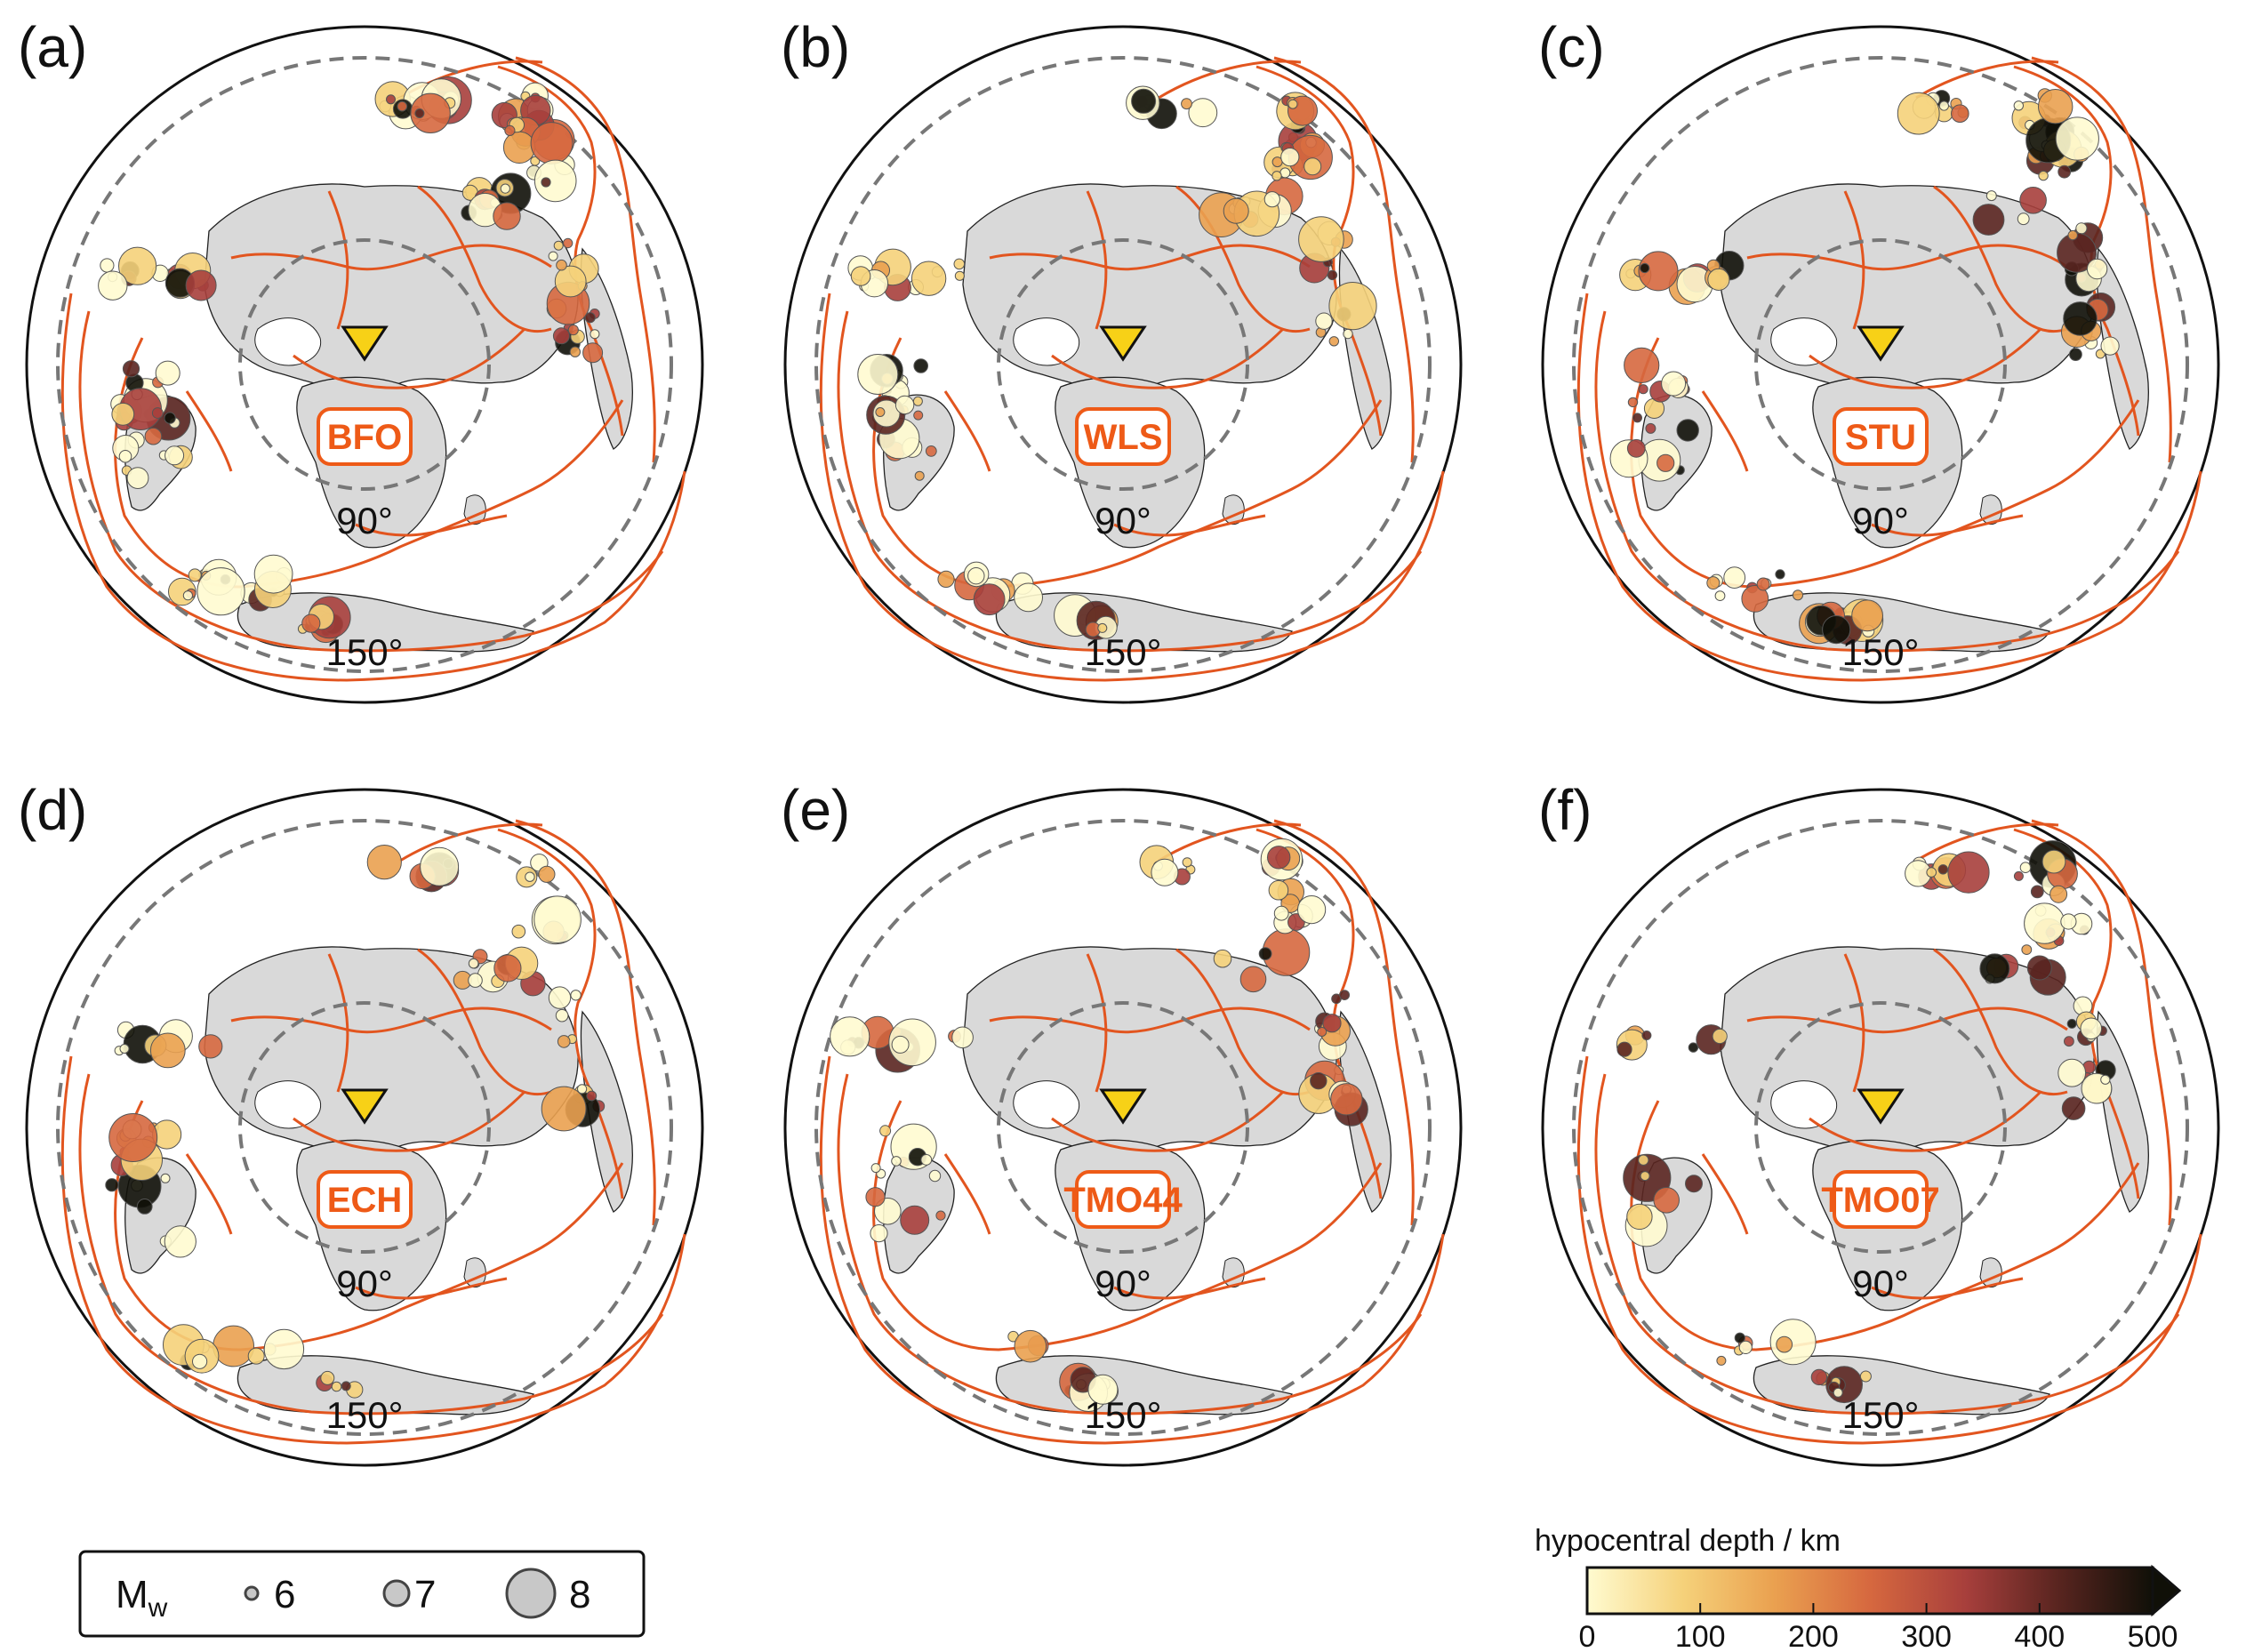 The image size is (2246, 1652). Describe the element at coordinates (1688, 1541) in the screenshot. I see `colorbar-title: hypocentral depth / km` at that location.